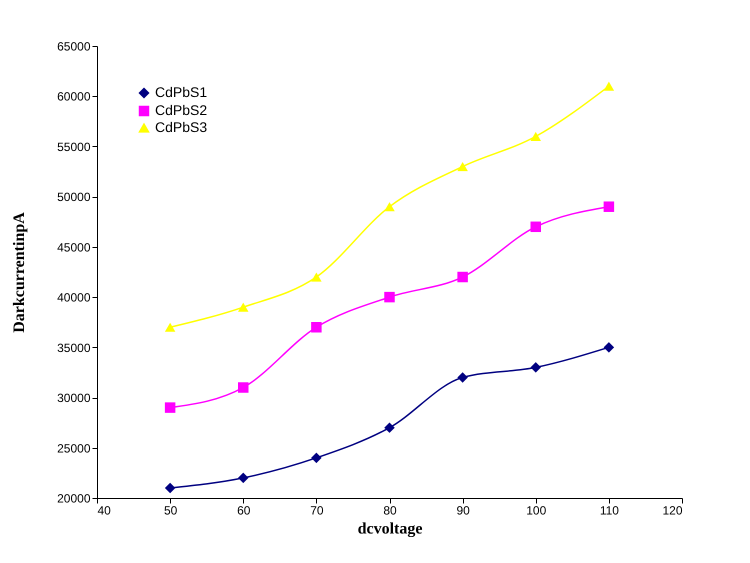 The image size is (750, 563). What do you see at coordinates (74, 97) in the screenshot?
I see `y-tick-label: 60000` at bounding box center [74, 97].